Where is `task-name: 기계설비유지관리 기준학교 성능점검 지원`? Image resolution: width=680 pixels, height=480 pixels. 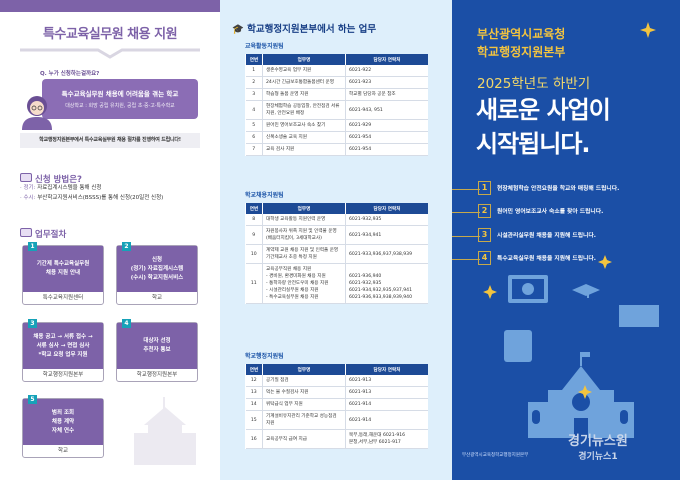 task-name: 기계설비유지관리 기준학교 성능점검 지원 is located at coordinates (304, 420).